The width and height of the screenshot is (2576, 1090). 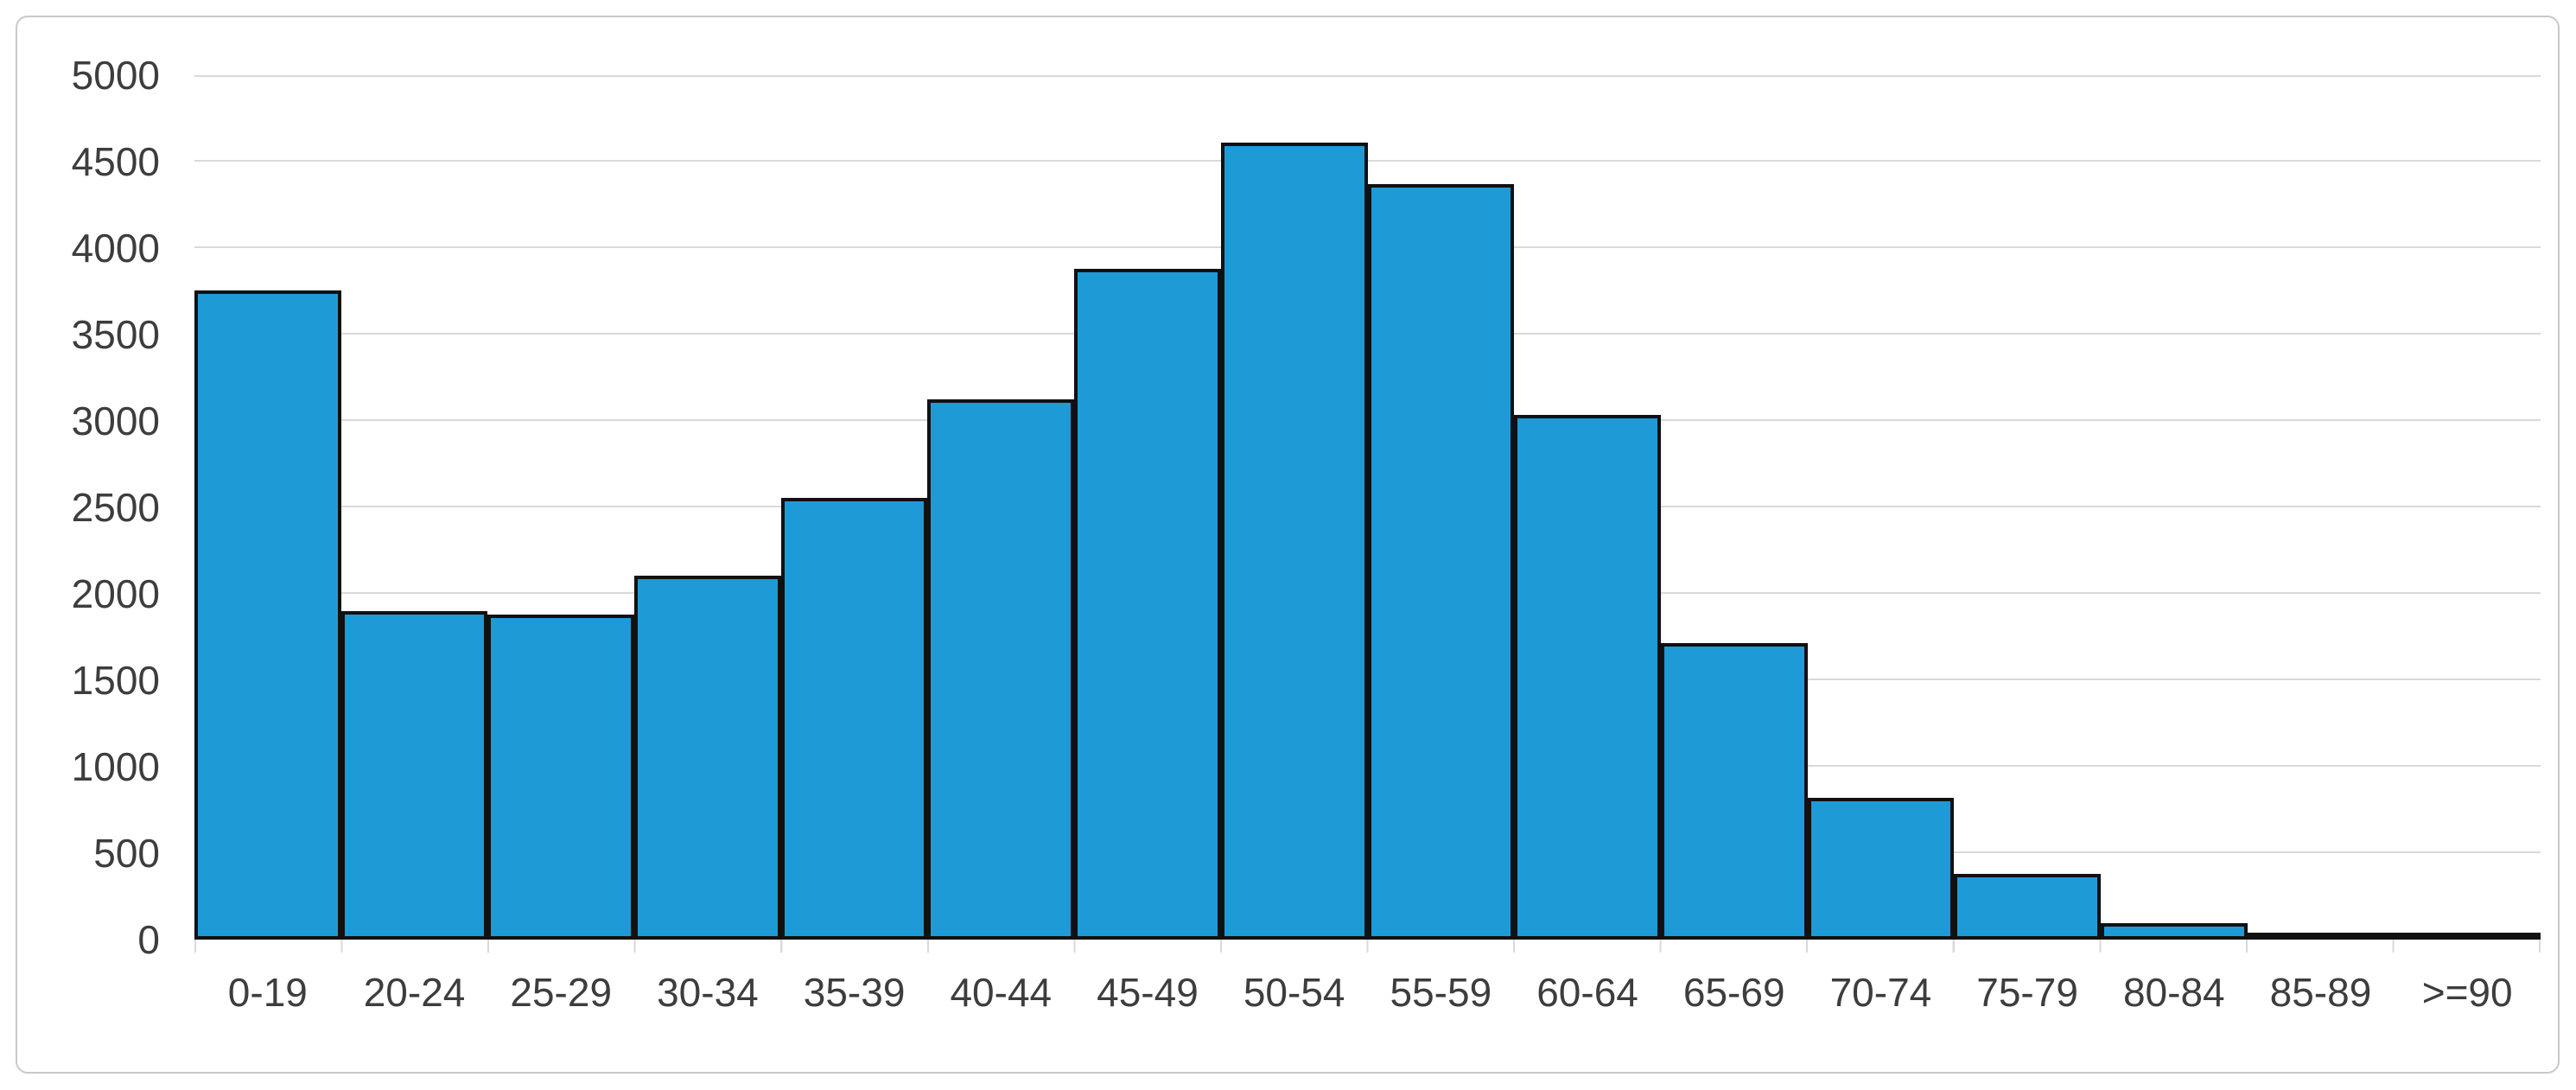 I want to click on x-tick-label: 45-49, so click(x=1148, y=992).